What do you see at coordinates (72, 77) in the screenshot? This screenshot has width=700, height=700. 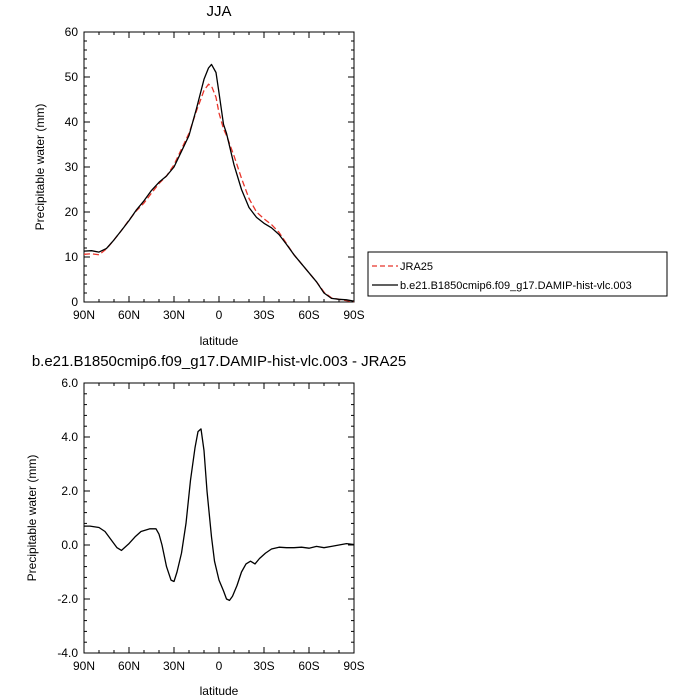 I see `top-chart-y-tick-label: 50` at bounding box center [72, 77].